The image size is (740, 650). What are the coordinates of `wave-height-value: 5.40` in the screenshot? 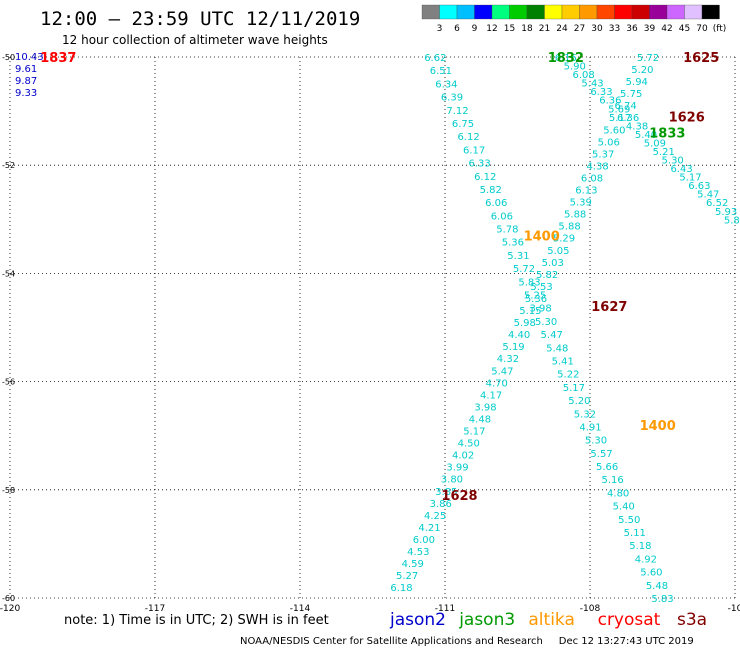 It's located at (646, 135).